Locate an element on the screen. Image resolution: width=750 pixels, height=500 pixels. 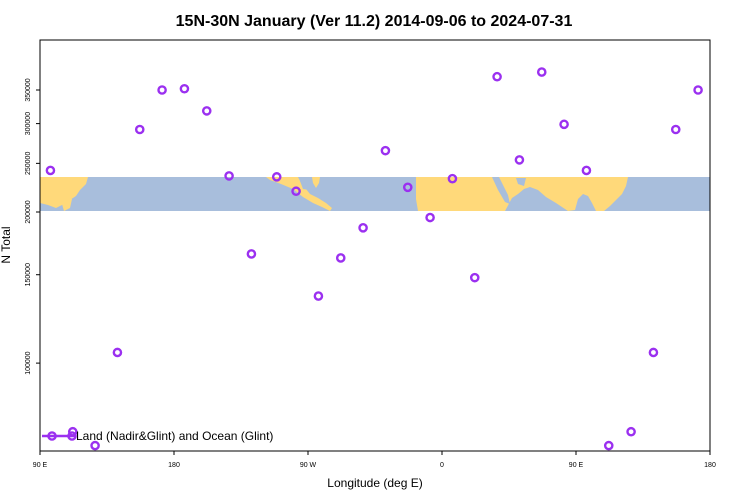
red-sea is located at coordinates (501, 190).